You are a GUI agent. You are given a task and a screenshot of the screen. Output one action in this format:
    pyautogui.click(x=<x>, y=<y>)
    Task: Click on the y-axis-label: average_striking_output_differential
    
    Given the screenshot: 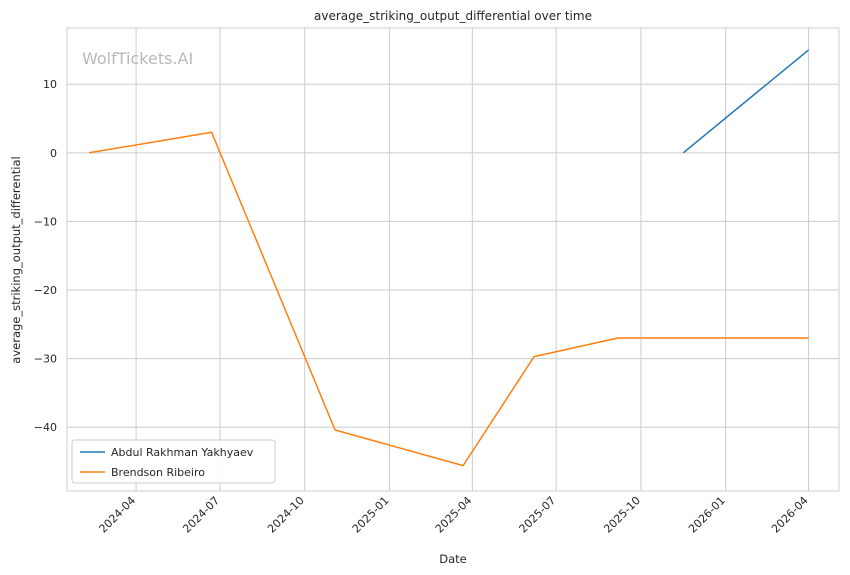 What is the action you would take?
    pyautogui.click(x=16, y=259)
    